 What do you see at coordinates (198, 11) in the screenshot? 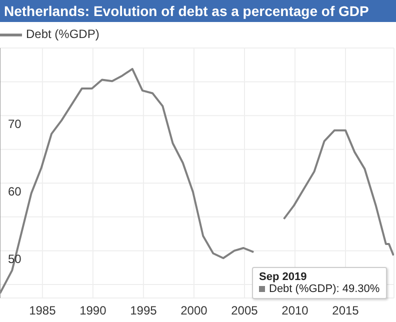
I see `chart-title: Netherlands: Evolution of debt as a percentage of GDP` at bounding box center [198, 11].